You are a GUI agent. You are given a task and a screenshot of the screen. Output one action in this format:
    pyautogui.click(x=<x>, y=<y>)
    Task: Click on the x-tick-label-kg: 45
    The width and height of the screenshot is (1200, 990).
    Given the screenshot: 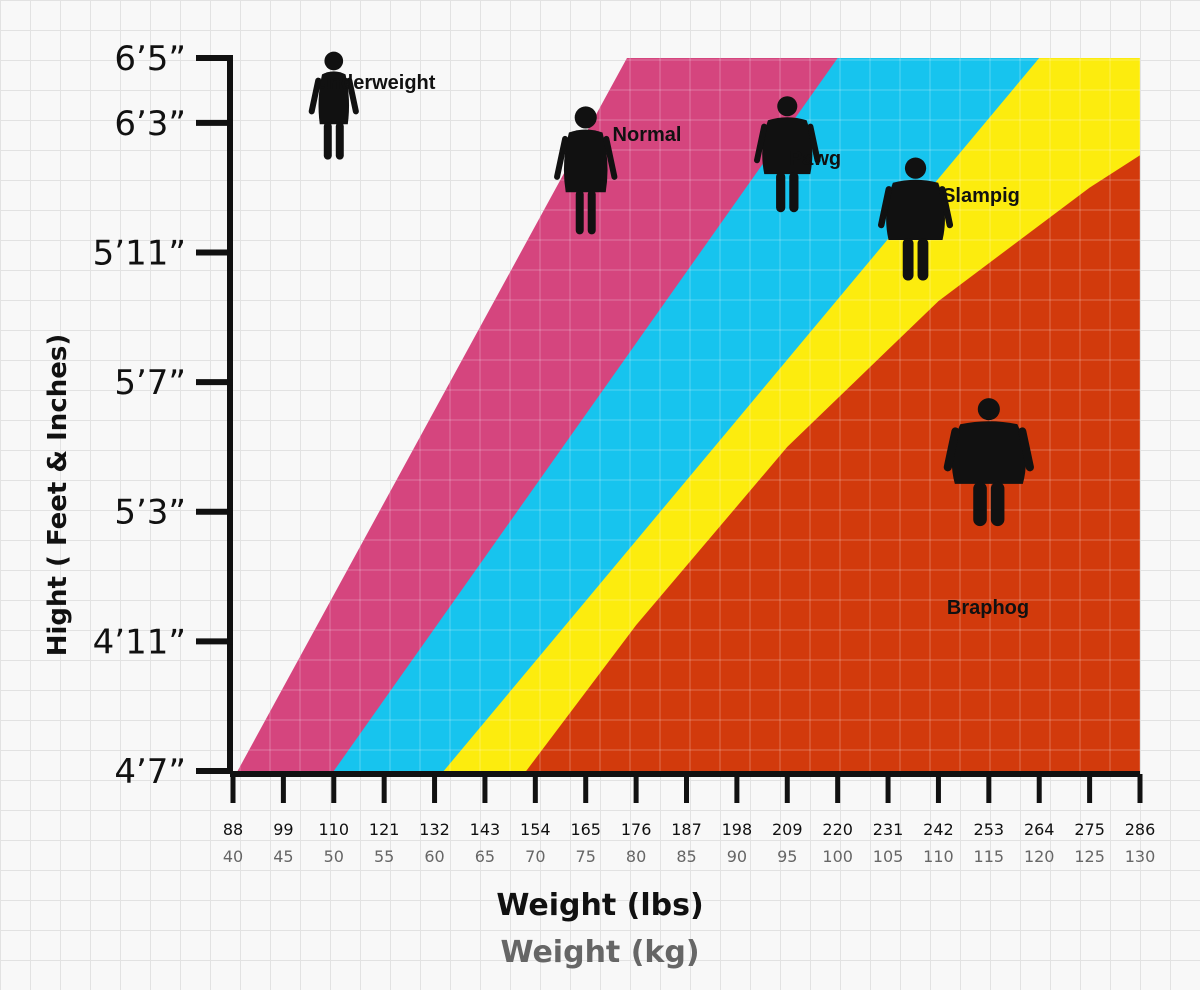 What is the action you would take?
    pyautogui.click(x=283, y=856)
    